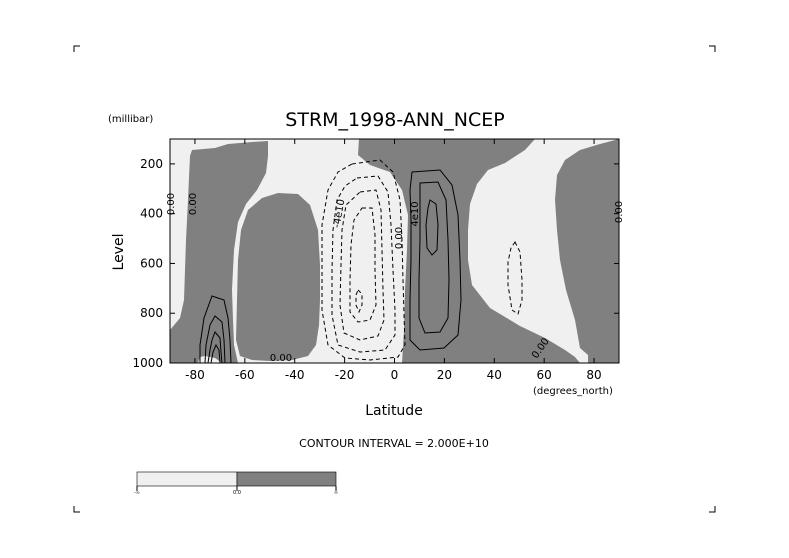 This screenshot has width=789, height=558. I want to click on contour-label-zero-2: 0.00, so click(193, 204).